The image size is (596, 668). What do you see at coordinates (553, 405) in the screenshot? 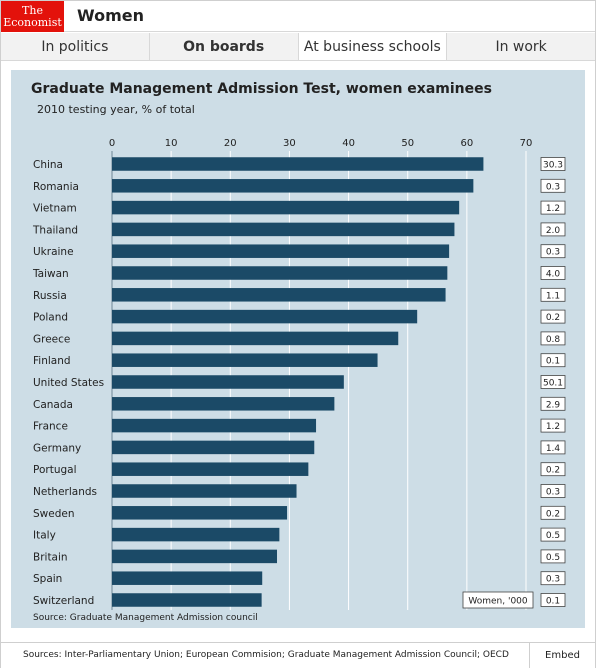
I see `side-value: 2.9` at bounding box center [553, 405].